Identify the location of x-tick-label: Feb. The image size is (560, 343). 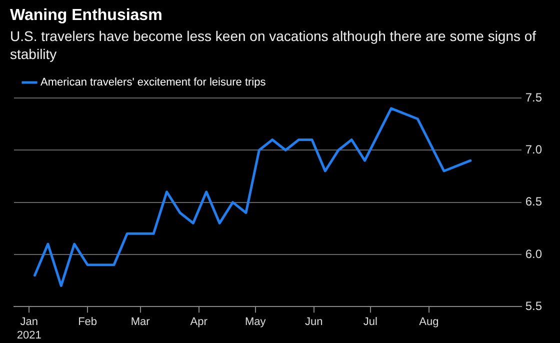
(88, 322).